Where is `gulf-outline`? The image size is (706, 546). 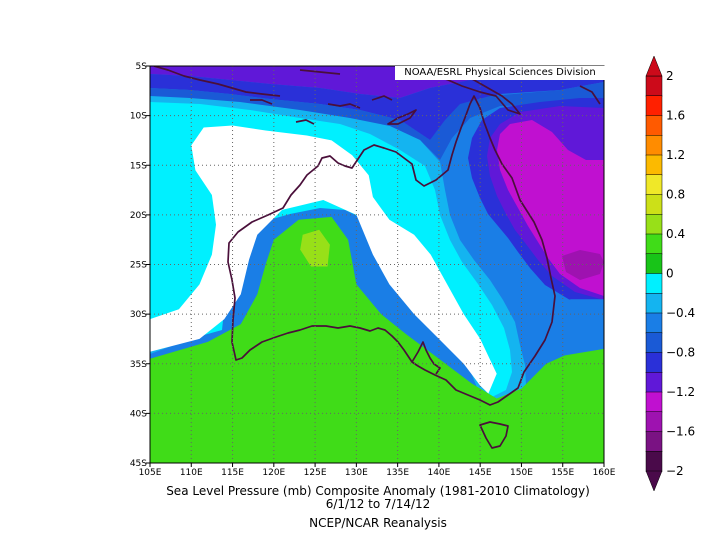 gulf-outline is located at coordinates (426, 358).